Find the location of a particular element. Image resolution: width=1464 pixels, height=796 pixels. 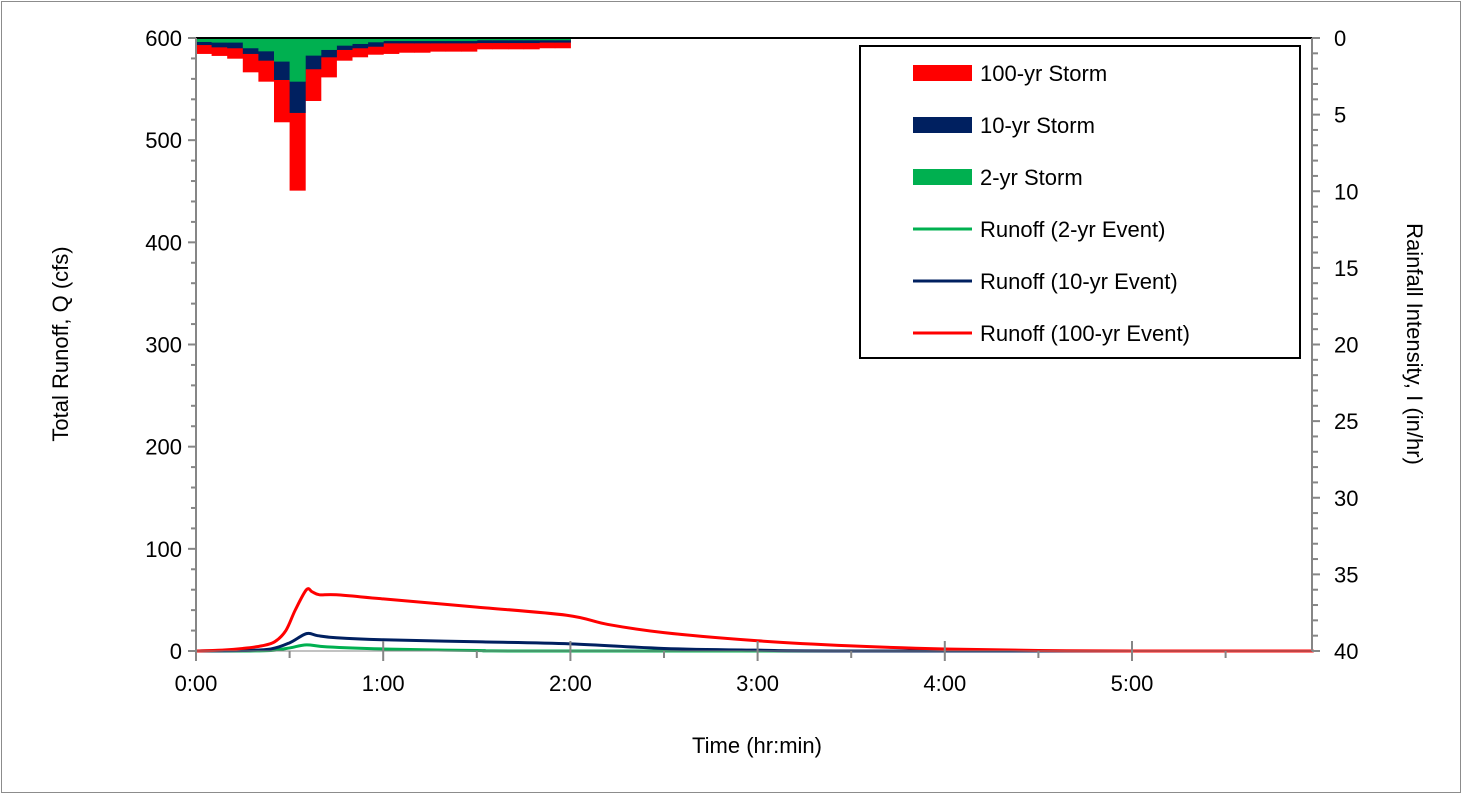

y-tick-label: 300 is located at coordinates (163, 345).